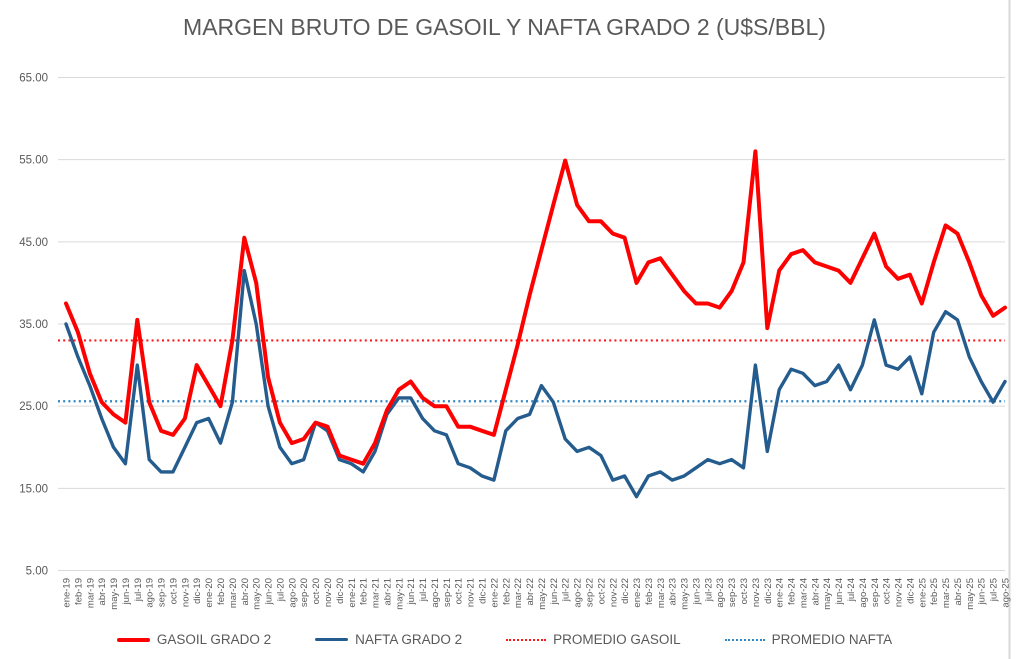 The image size is (1023, 659). Describe the element at coordinates (685, 594) in the screenshot. I see `x-axis-tick-label: may-23` at that location.